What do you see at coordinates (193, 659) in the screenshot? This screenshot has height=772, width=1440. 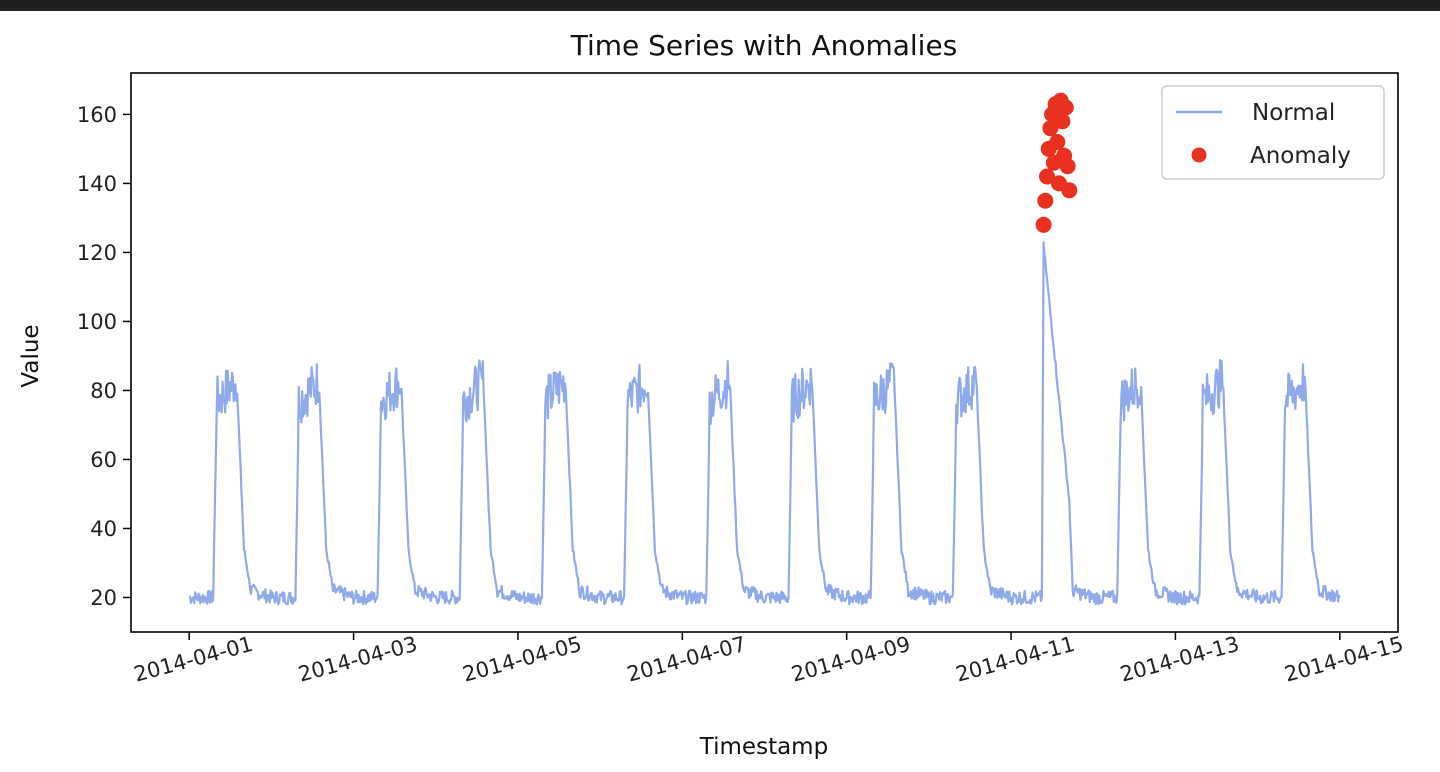 I see `x-tick-label-2014-04-01: 2014-04-01` at bounding box center [193, 659].